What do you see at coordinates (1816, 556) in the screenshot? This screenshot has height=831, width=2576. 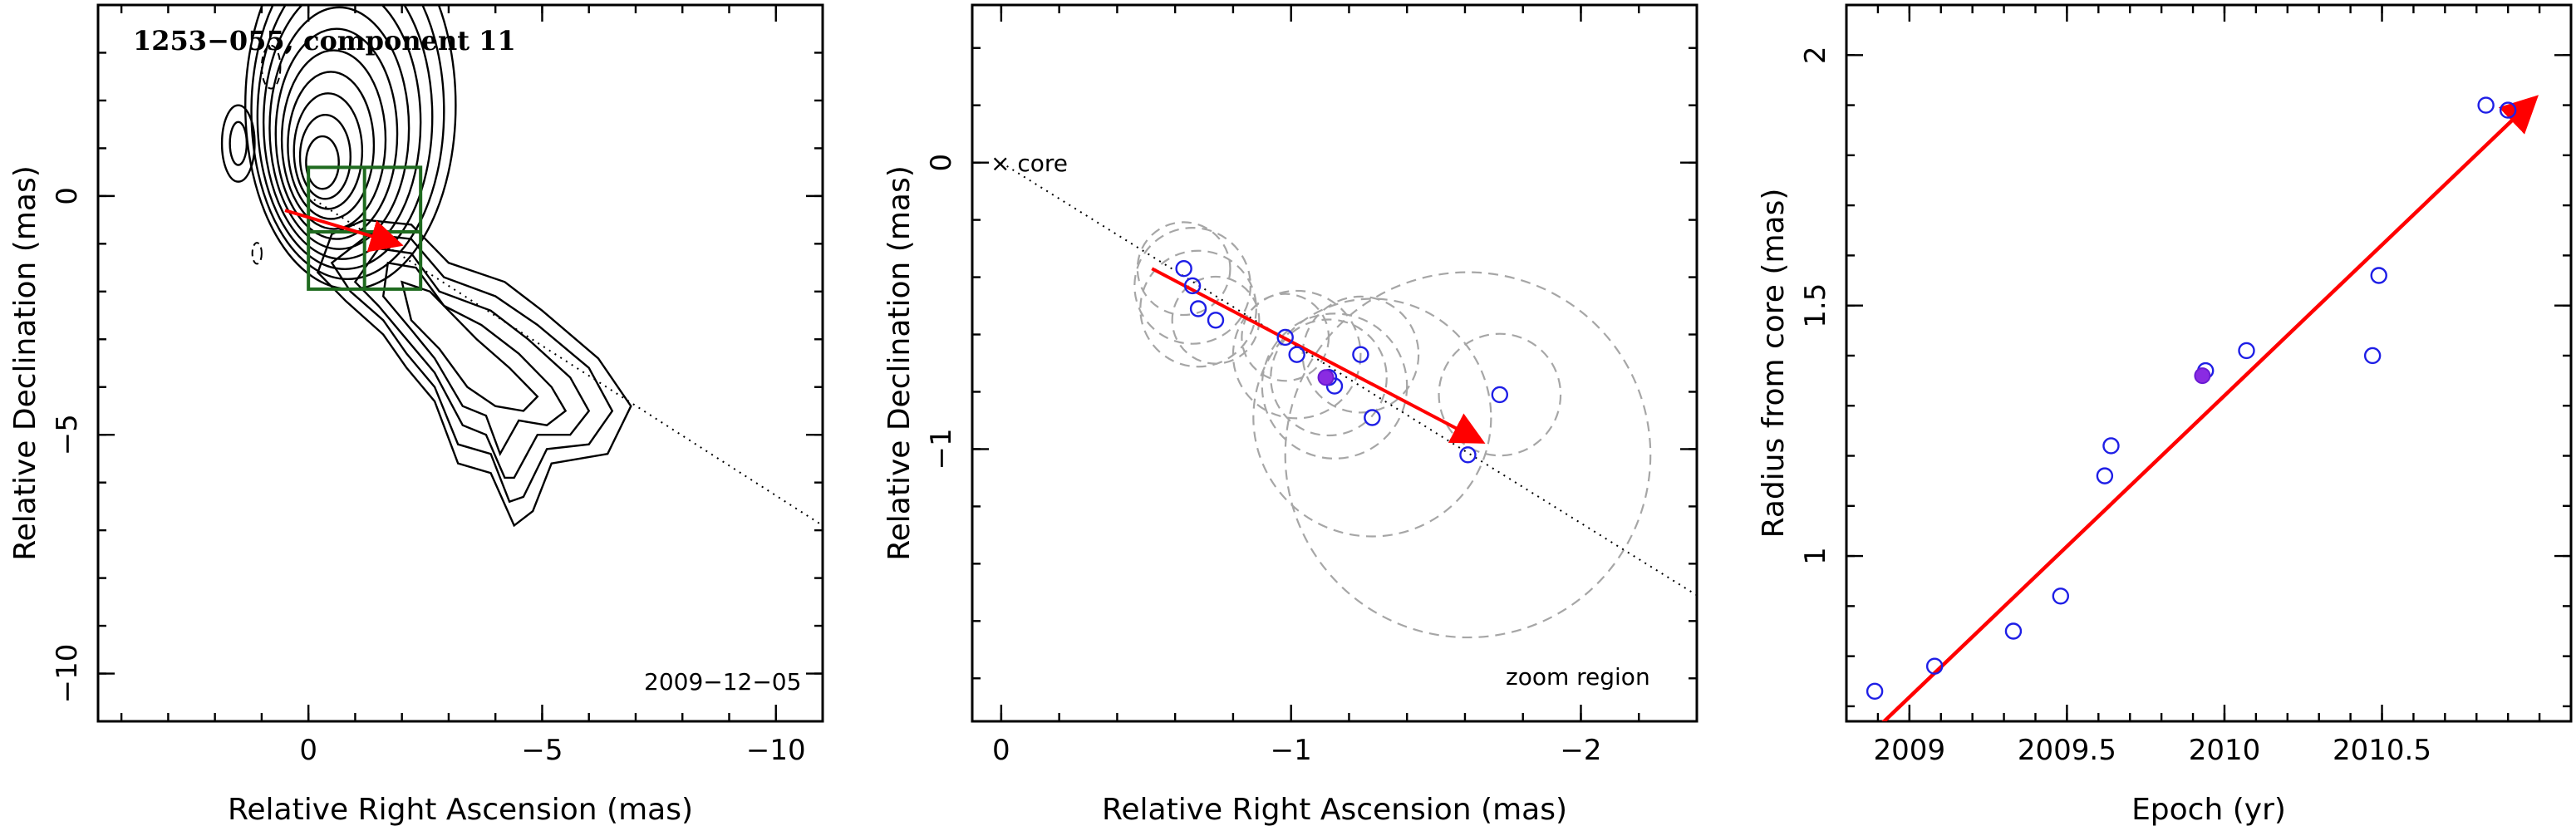 I see `y-tick-label: 1` at bounding box center [1816, 556].